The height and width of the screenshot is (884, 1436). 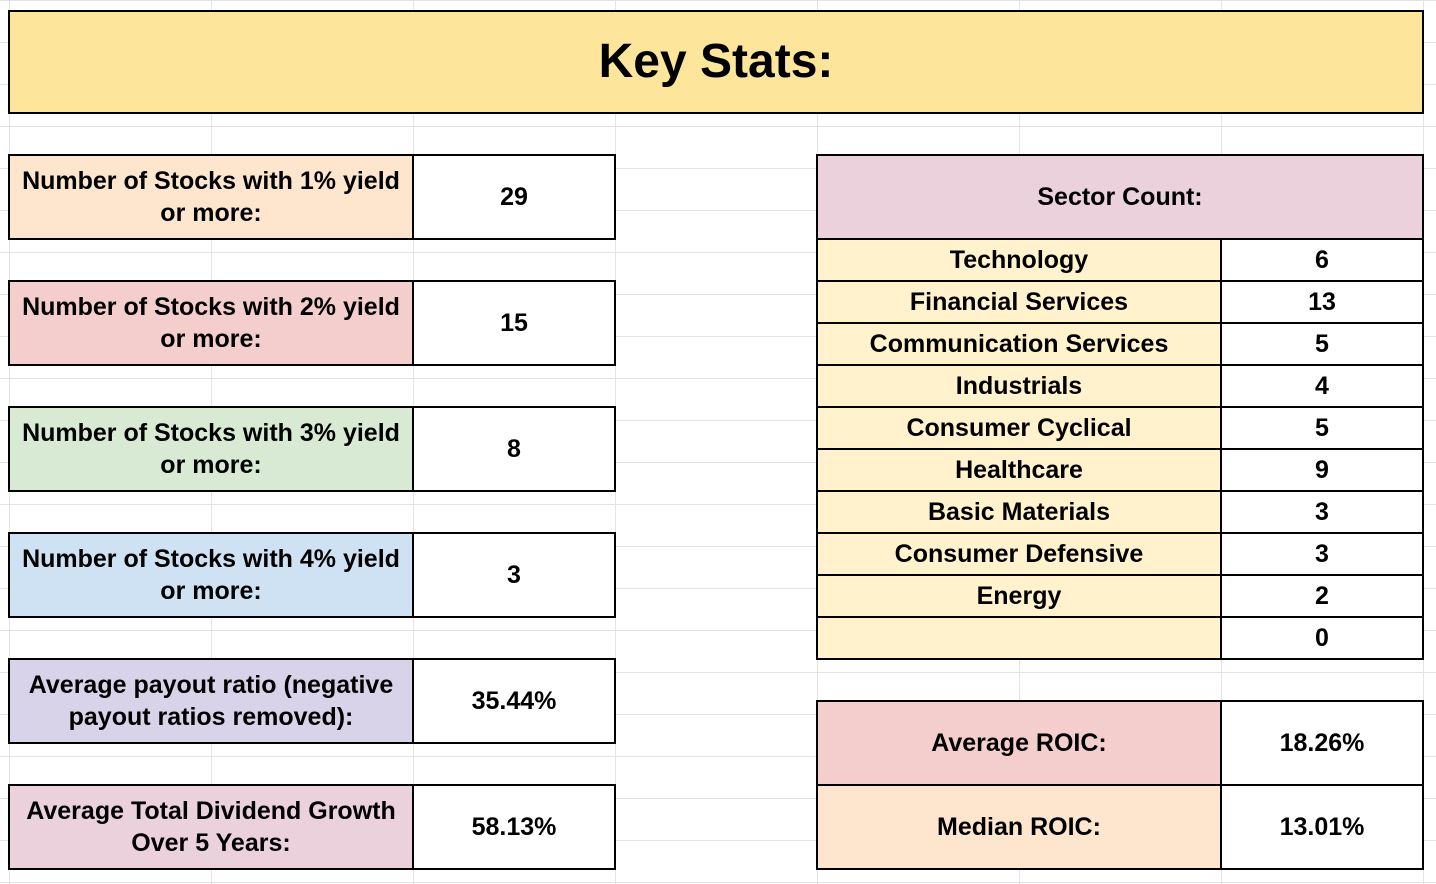 I want to click on stat-value-yield-4pct: 3, so click(x=514, y=575).